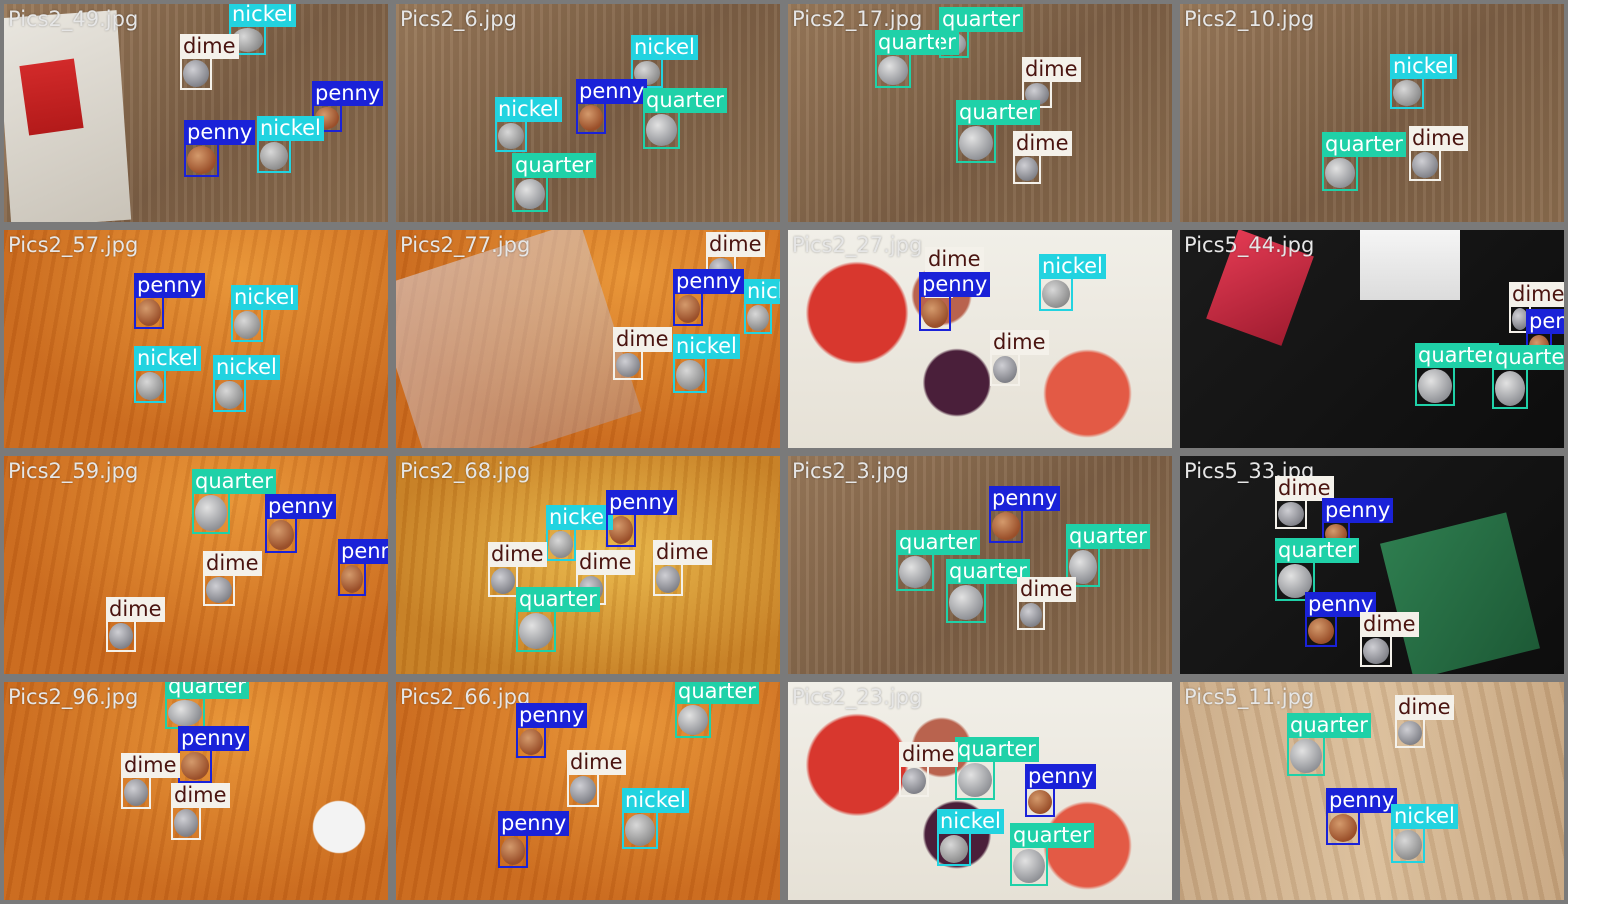 Image resolution: width=1600 pixels, height=916 pixels. I want to click on image-tile: Pics5_11.jpg quarter dime penny nickel, so click(1372, 791).